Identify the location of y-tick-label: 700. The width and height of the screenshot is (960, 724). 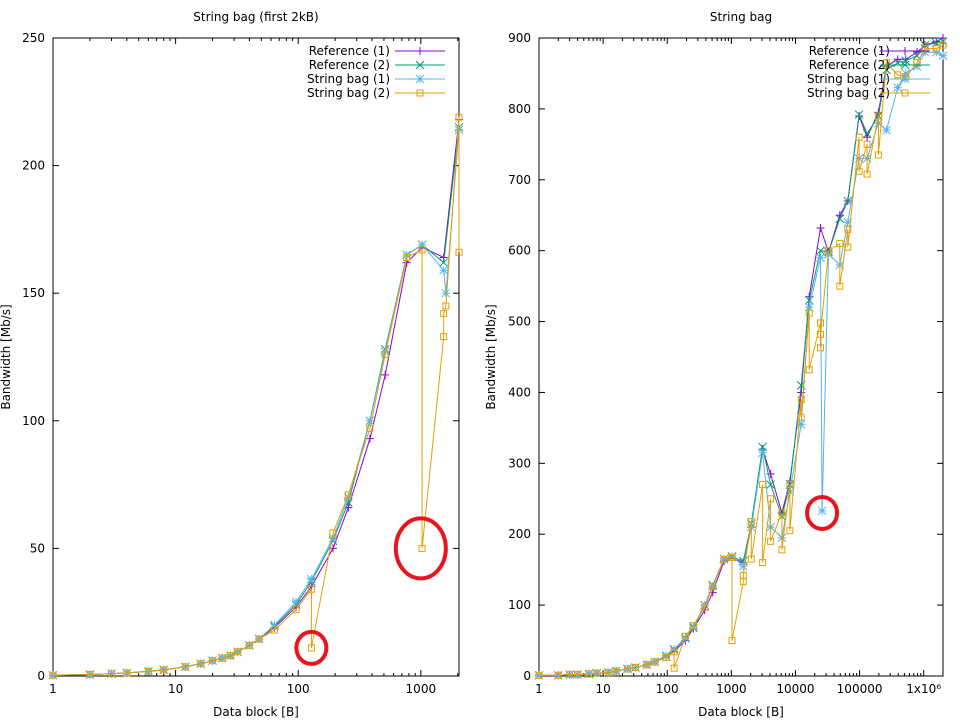
(519, 180).